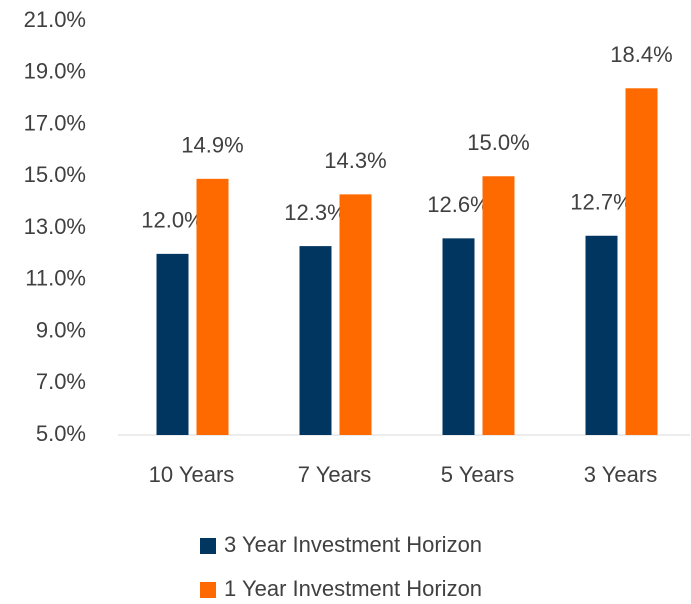 The image size is (691, 604). I want to click on legend-label: 1 Year Investment Horizon, so click(353, 588).